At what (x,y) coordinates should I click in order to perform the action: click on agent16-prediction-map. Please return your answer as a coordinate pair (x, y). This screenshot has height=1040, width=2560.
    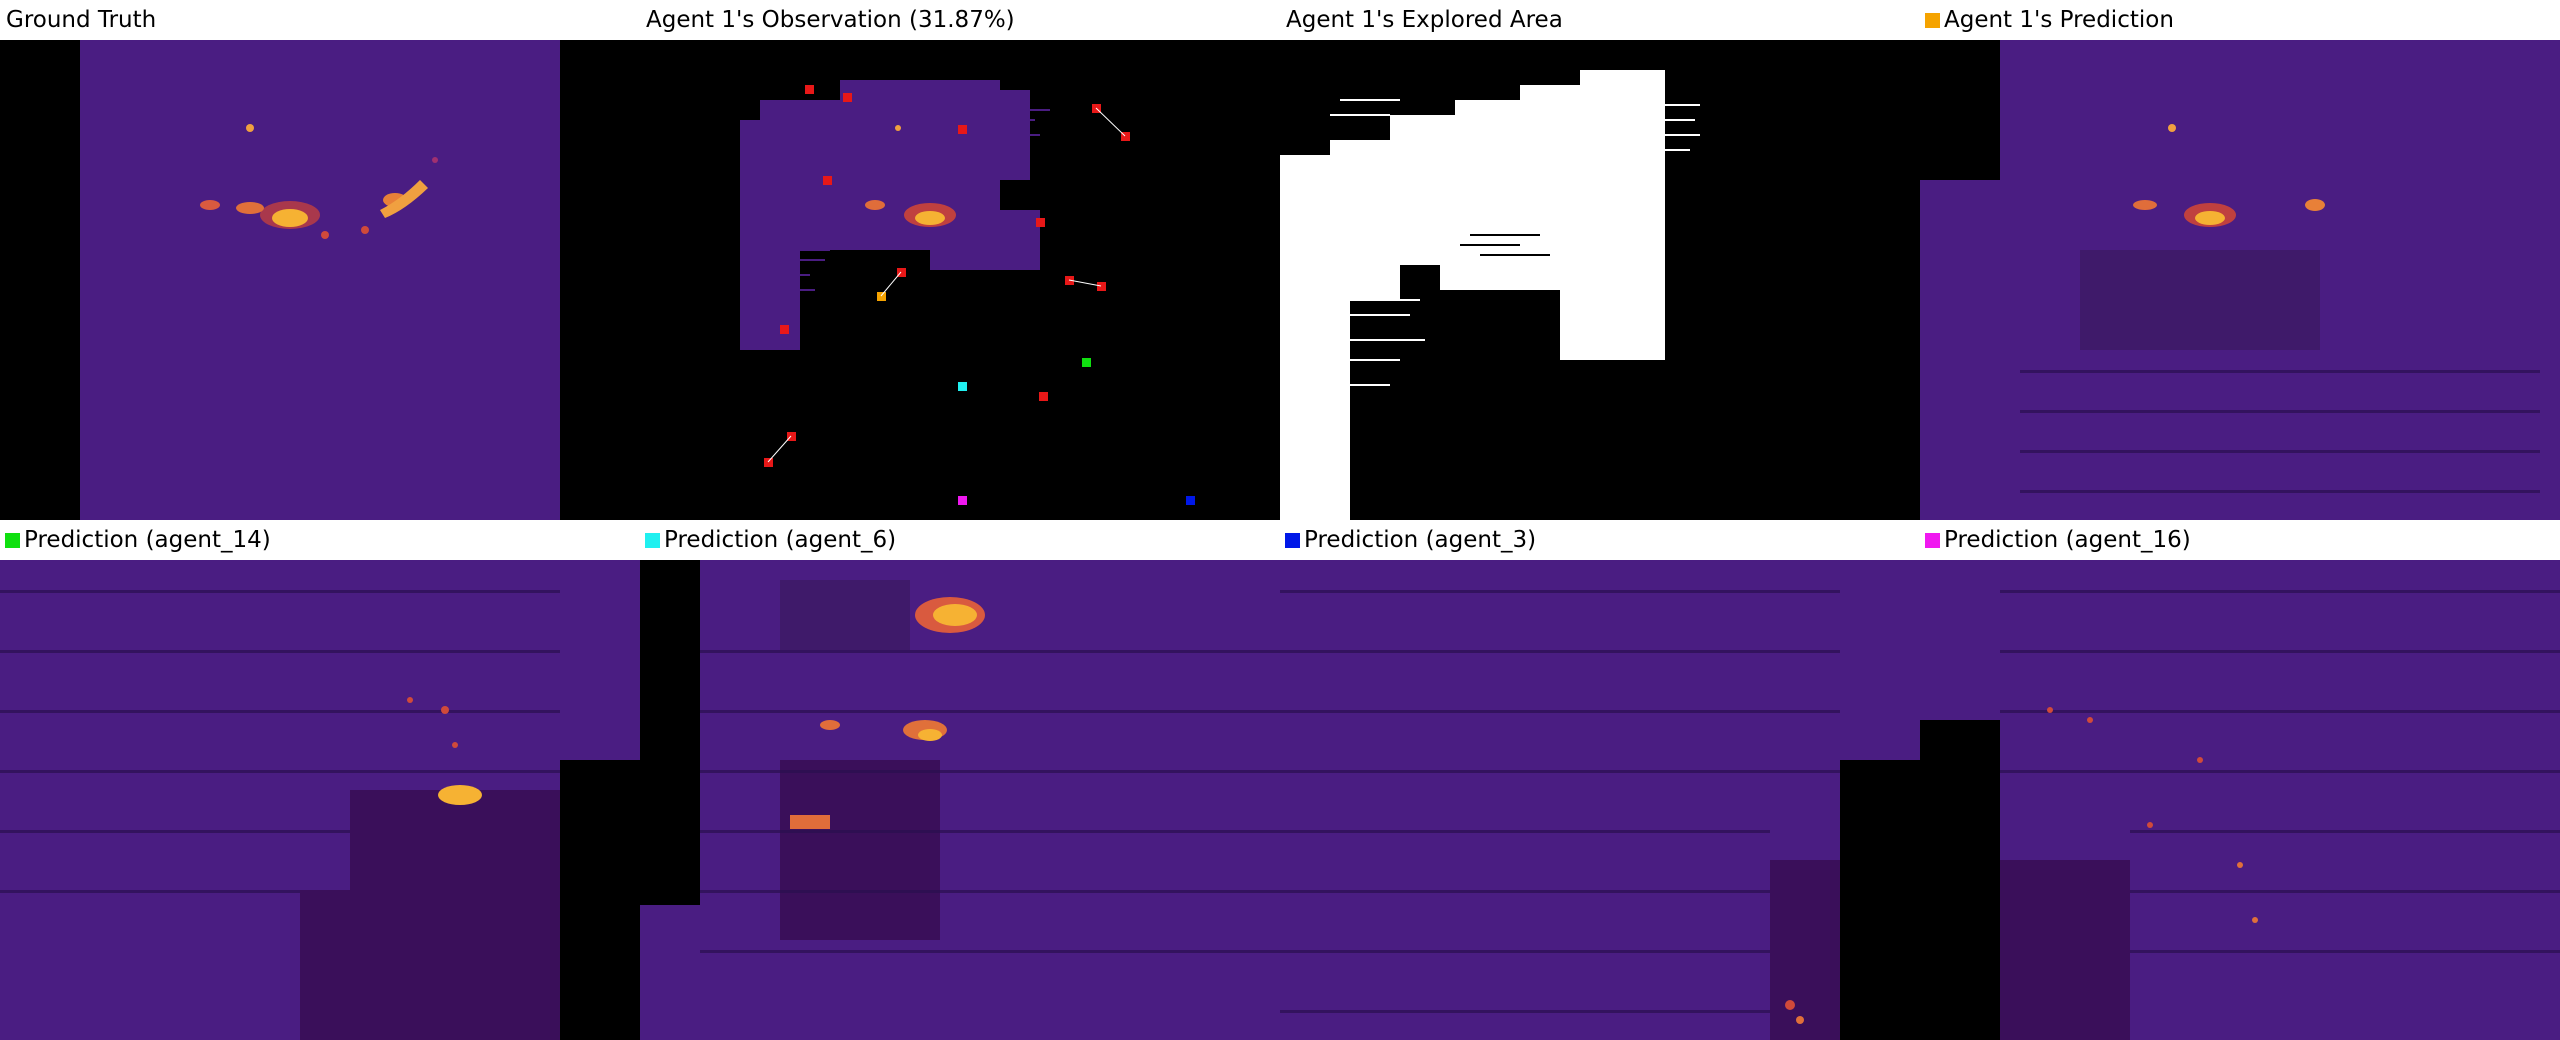
    Looking at the image, I should click on (2240, 800).